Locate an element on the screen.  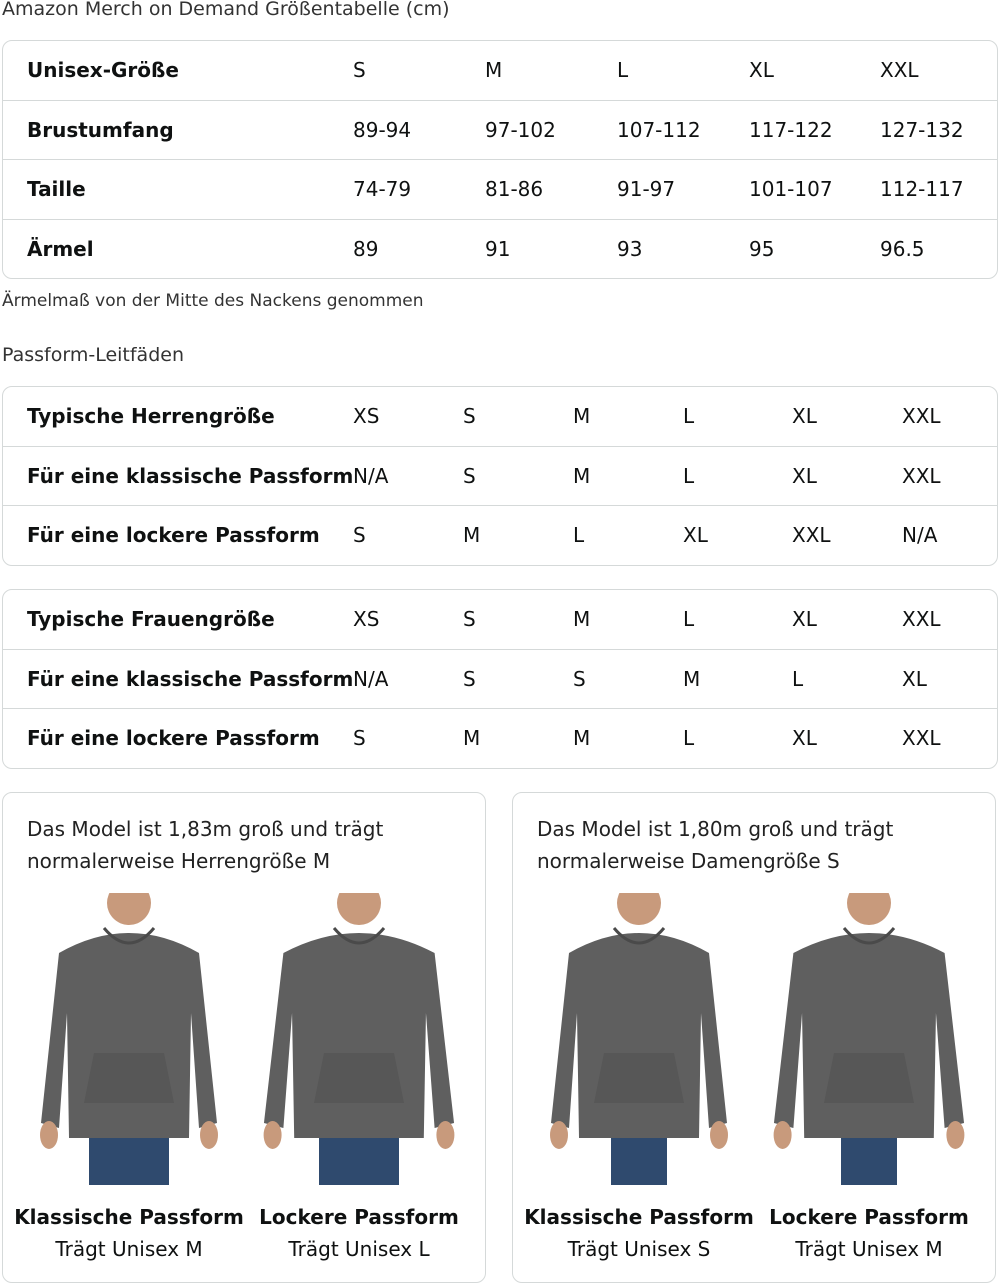
table-row: Unisex-Größe S M L XL XXL is located at coordinates (500, 70).